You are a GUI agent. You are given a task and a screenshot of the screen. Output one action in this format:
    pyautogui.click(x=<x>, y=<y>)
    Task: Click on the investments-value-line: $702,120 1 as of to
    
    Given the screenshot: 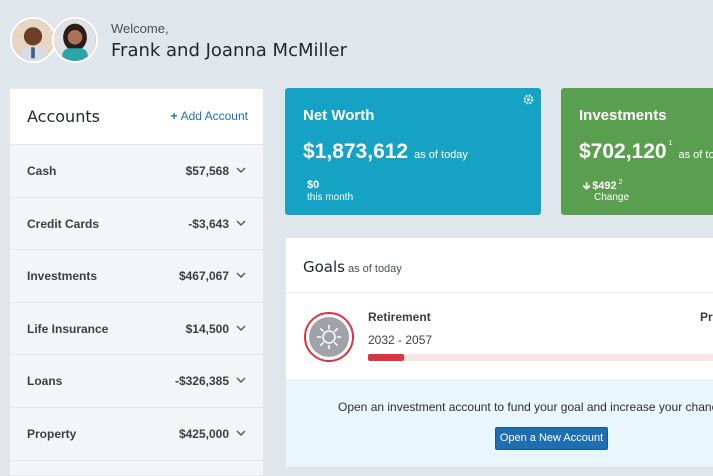 What is the action you would take?
    pyautogui.click(x=646, y=152)
    